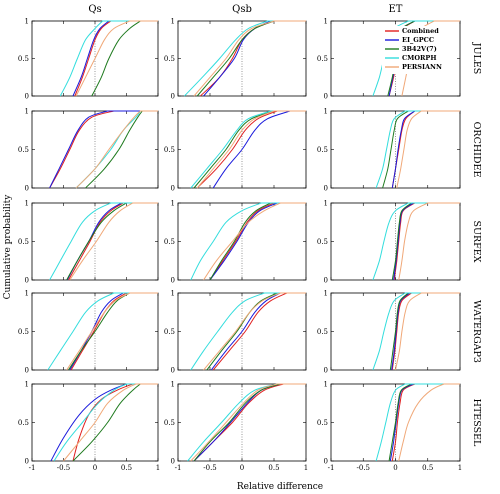 This screenshot has height=494, width=500. I want to click on row-label-jules: JULES, so click(476, 58).